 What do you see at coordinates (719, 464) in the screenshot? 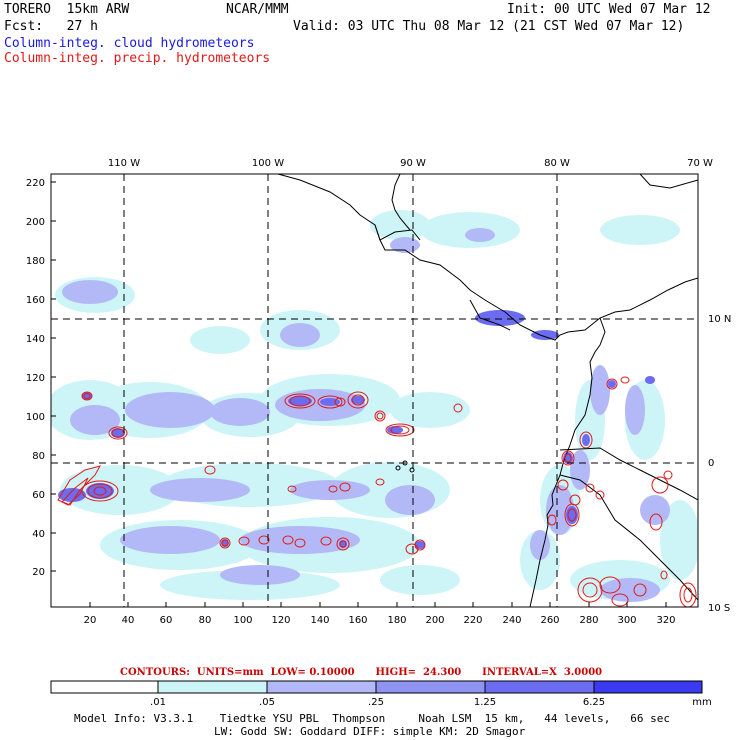
I see `latitude-labels: 10 N 0 10 S` at bounding box center [719, 464].